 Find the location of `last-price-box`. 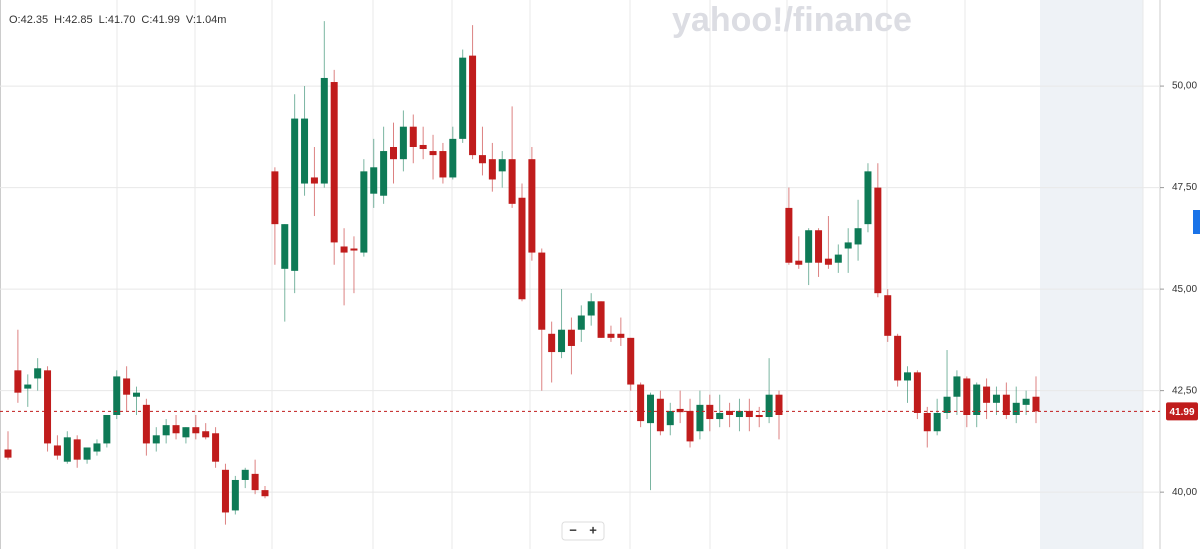

last-price-box is located at coordinates (1182, 411).